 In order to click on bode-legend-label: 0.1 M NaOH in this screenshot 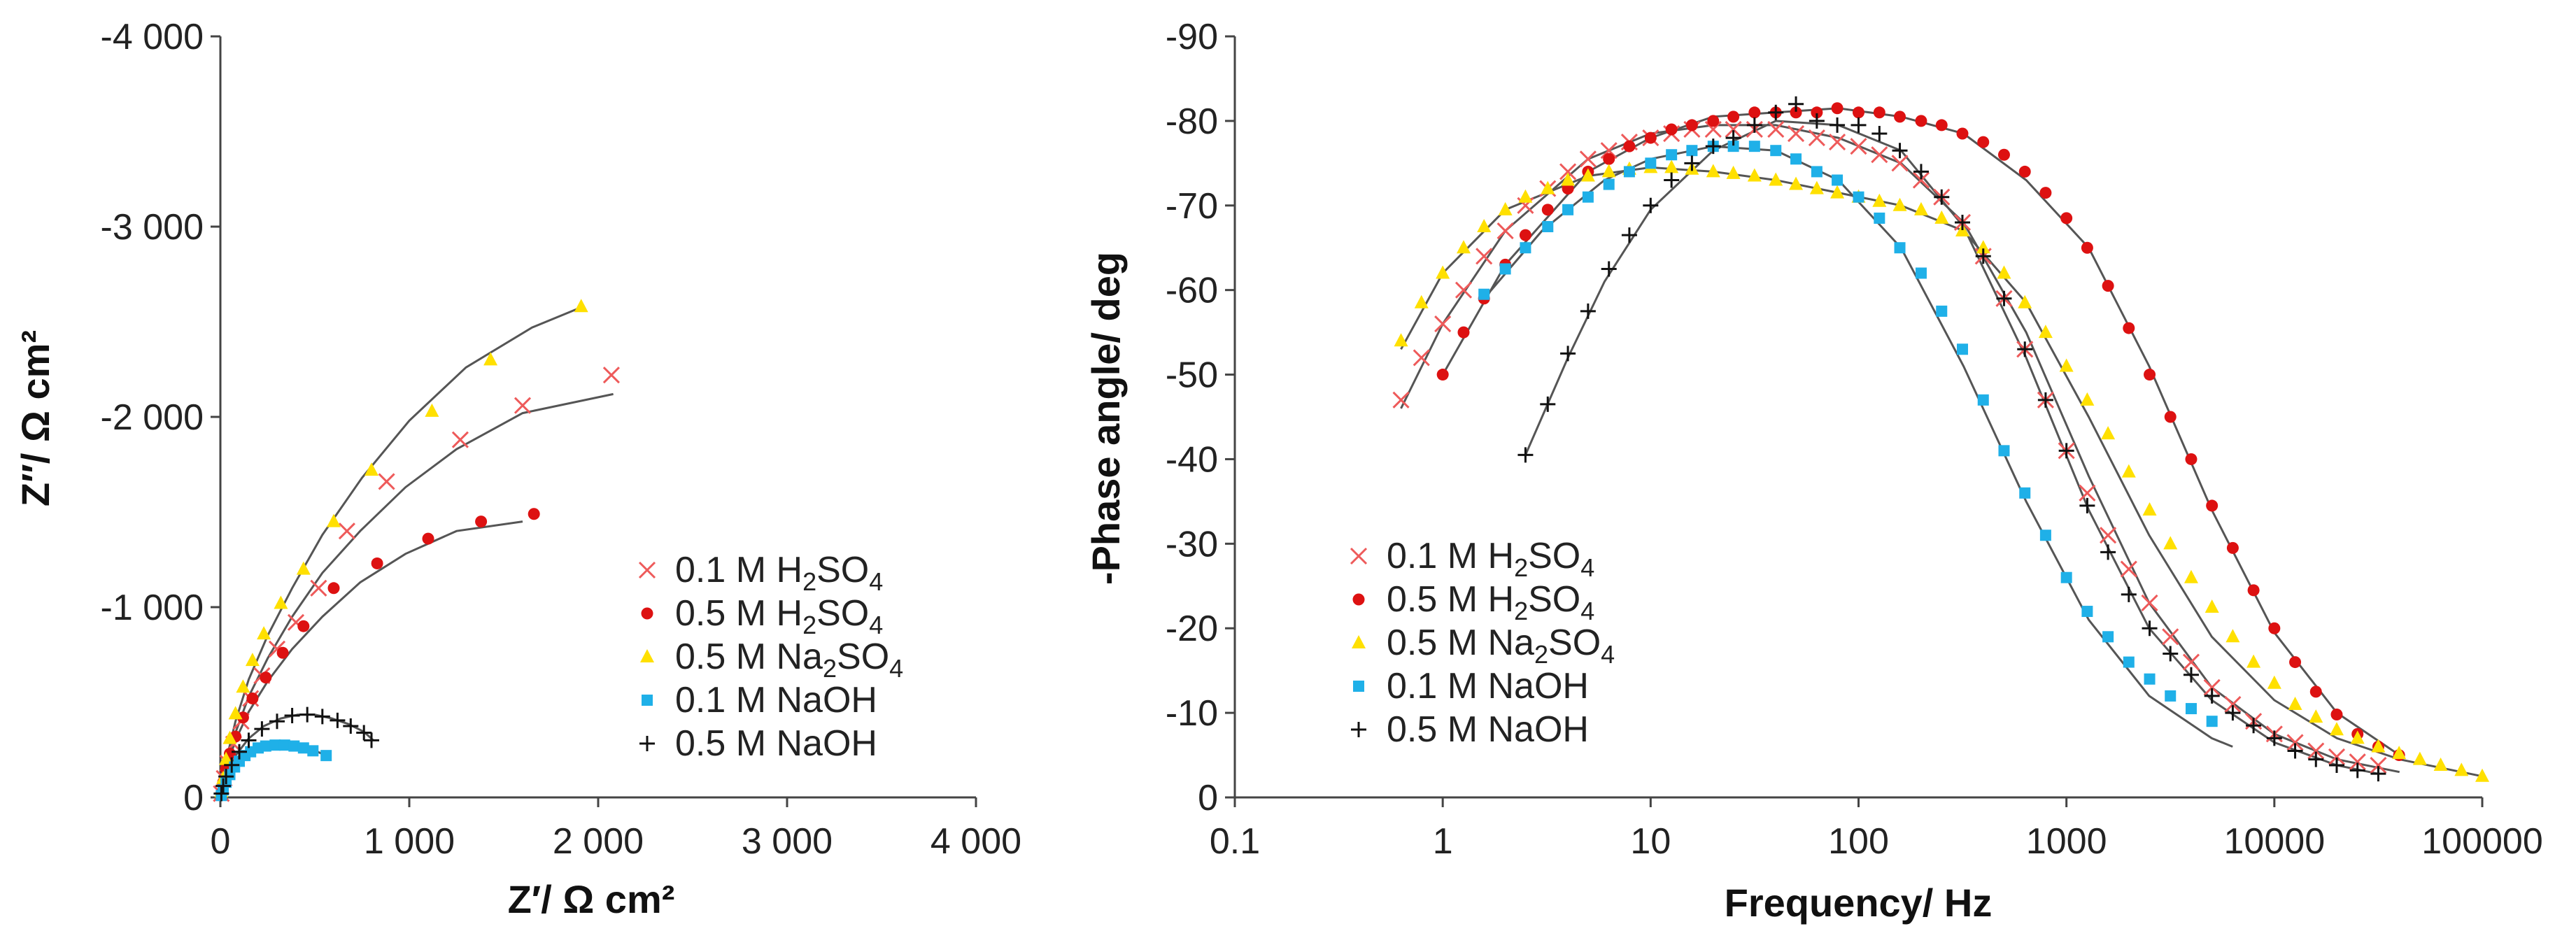, I will do `click(1488, 686)`.